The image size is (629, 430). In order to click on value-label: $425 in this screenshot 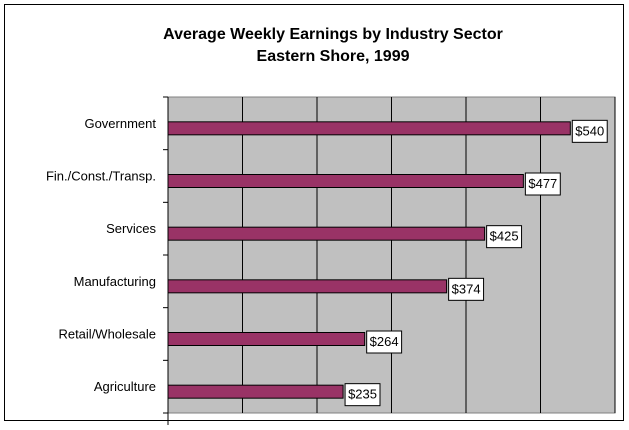, I will do `click(504, 236)`.